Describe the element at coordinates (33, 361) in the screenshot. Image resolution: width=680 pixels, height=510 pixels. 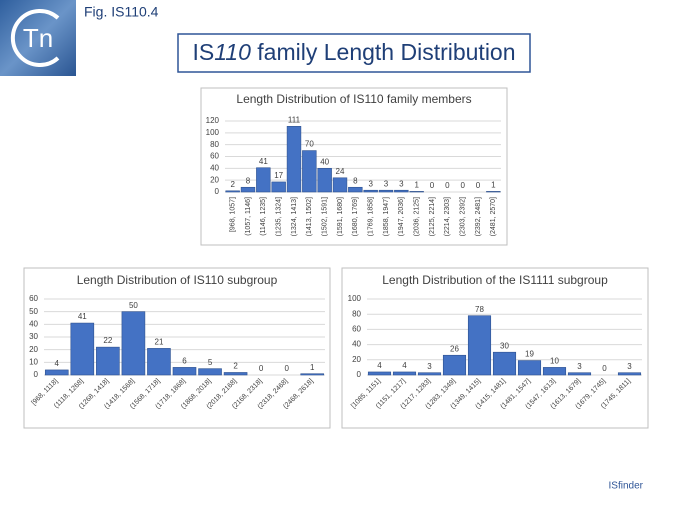
I see `y-tick-label: 10` at that location.